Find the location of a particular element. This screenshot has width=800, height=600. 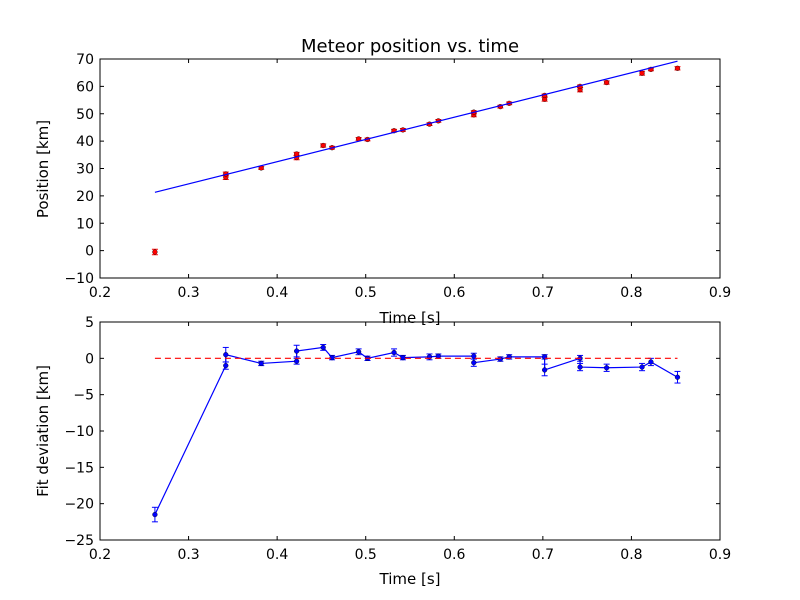

y-tick-label: −20 is located at coordinates (79, 505).